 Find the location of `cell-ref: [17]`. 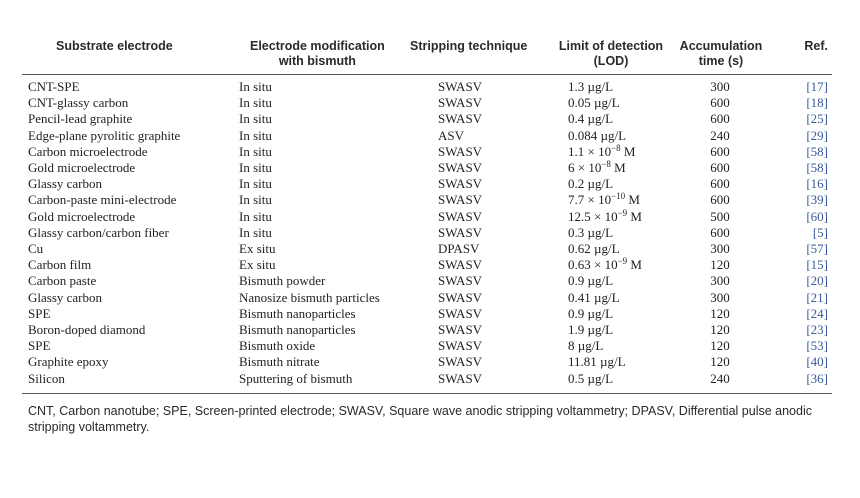

cell-ref: [17] is located at coordinates (817, 86).